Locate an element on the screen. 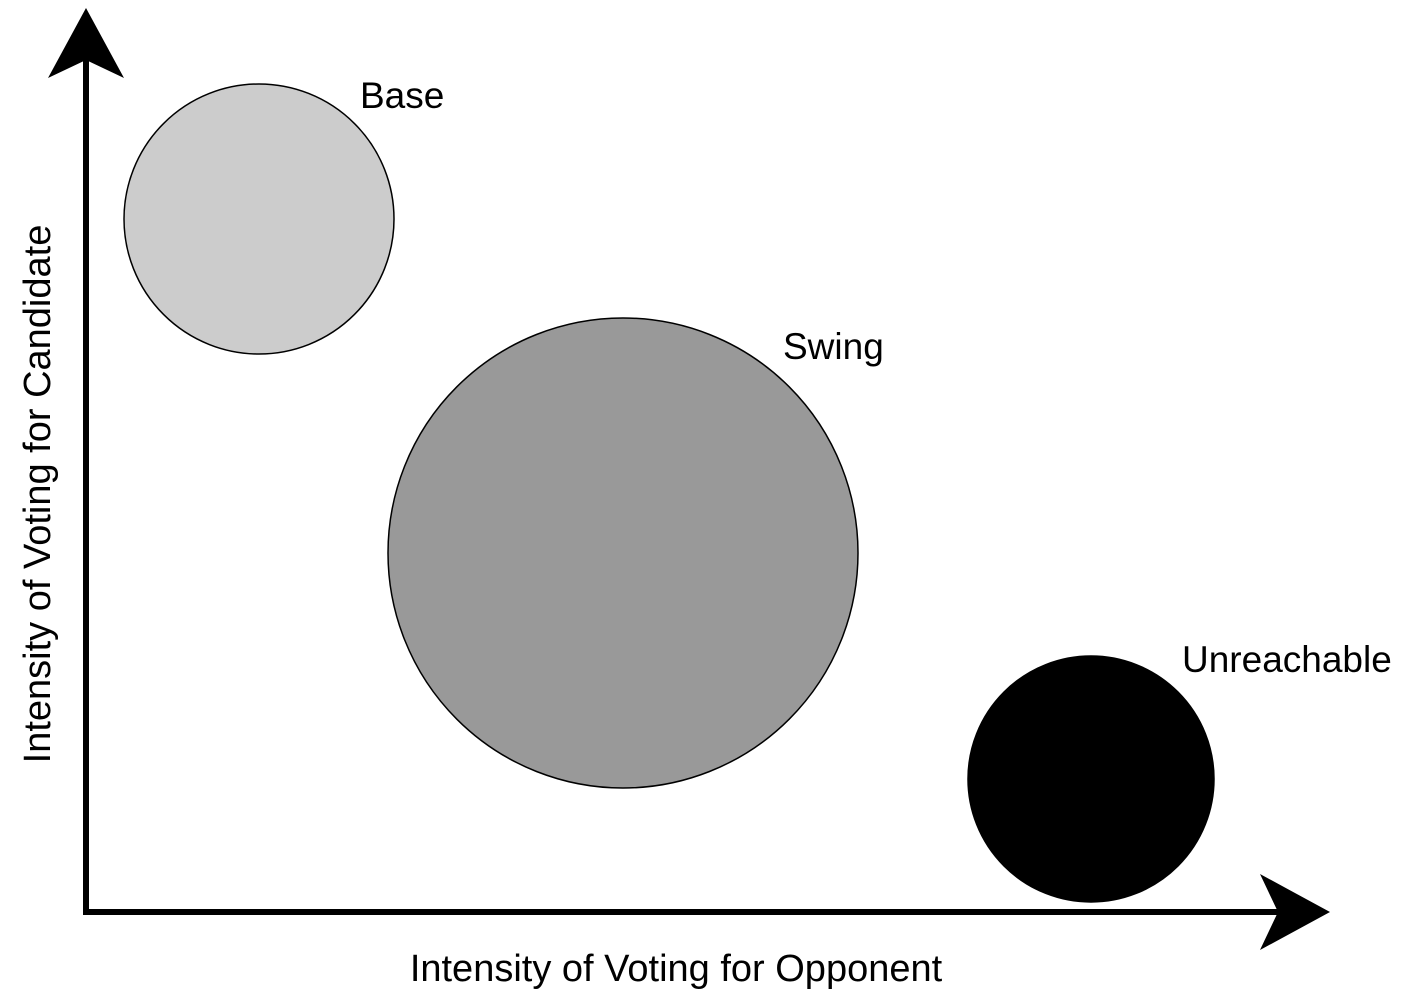 The height and width of the screenshot is (990, 1428). y-axis-label: Intensity of Voting for Candidate is located at coordinates (38, 494).